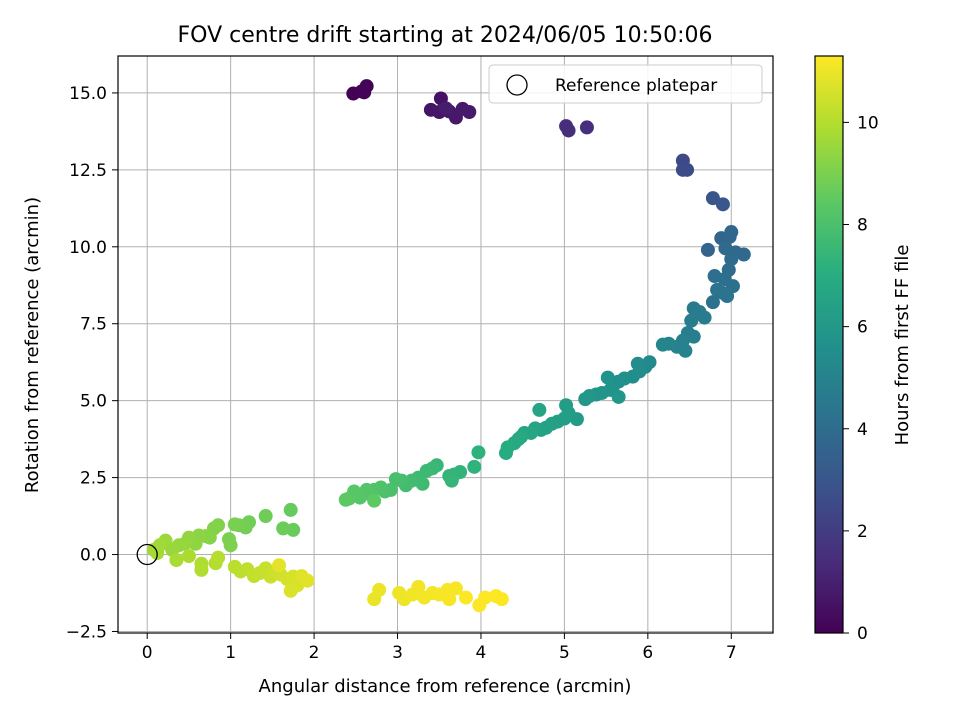 This screenshot has width=960, height=720. I want to click on legend-marker-reference, so click(517, 85).